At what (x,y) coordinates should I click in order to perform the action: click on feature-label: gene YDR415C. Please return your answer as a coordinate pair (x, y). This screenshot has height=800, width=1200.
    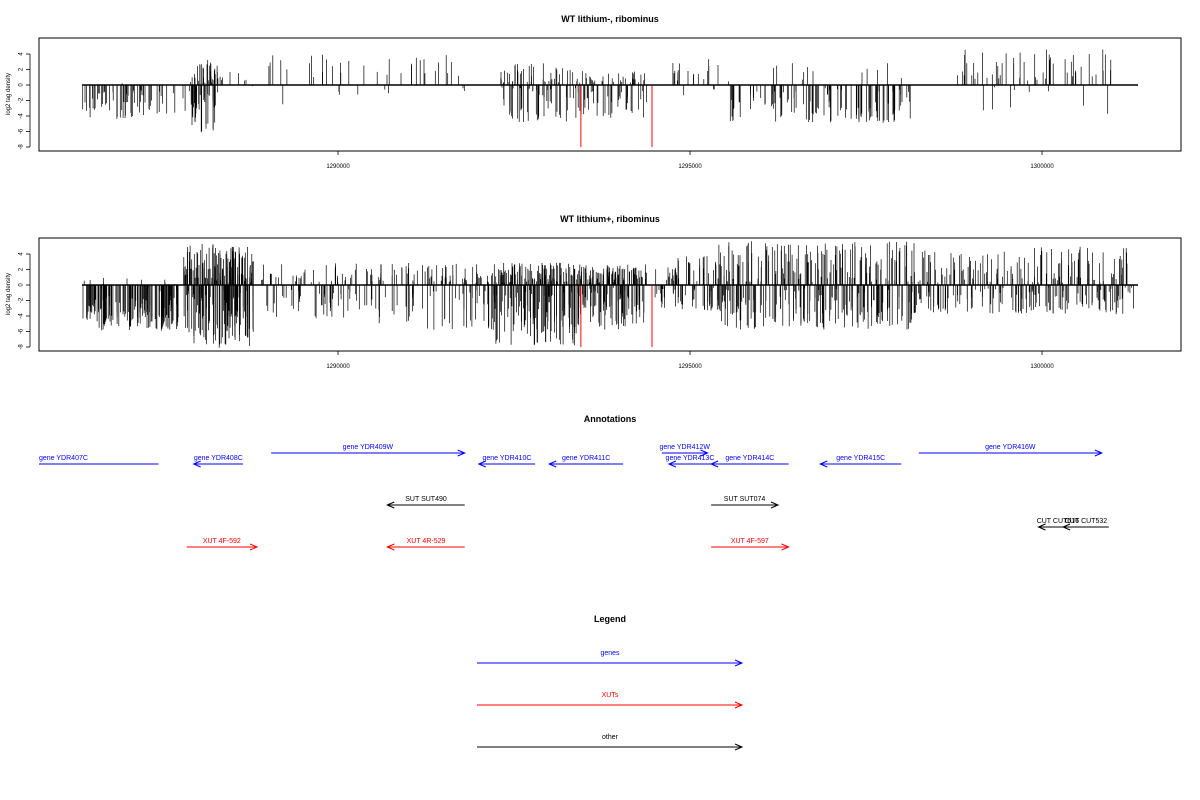
    Looking at the image, I should click on (860, 458).